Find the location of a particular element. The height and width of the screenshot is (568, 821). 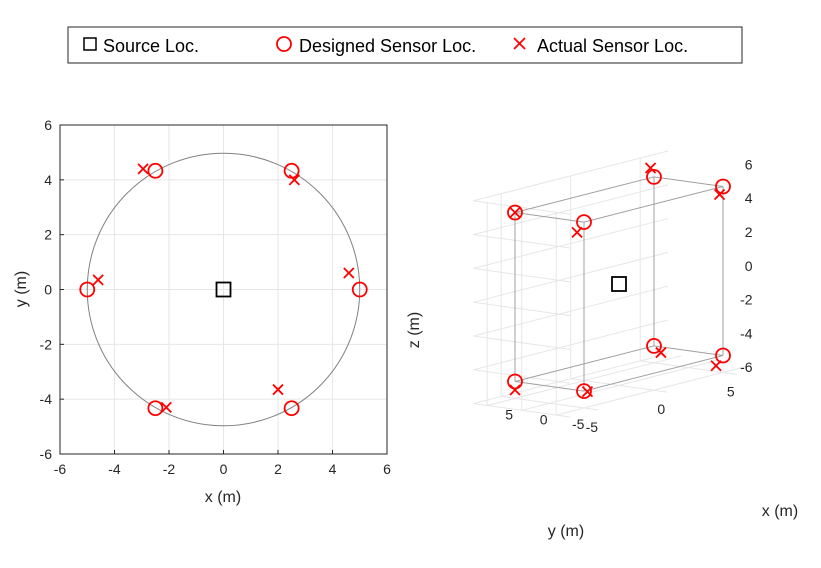

sensor-cube-edges is located at coordinates (619, 284).